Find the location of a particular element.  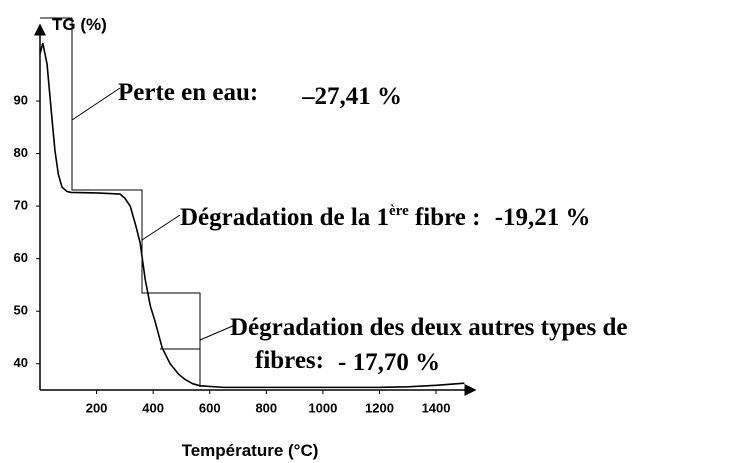

y-axis-title: TG (%) is located at coordinates (79, 24).